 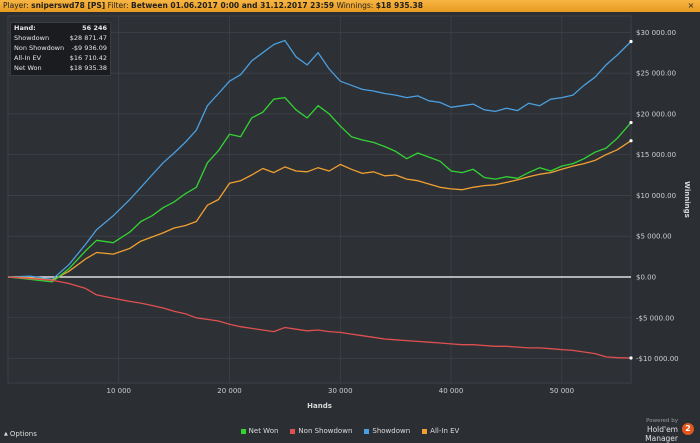 What do you see at coordinates (28, 68) in the screenshot?
I see `stats-label: Net Won` at bounding box center [28, 68].